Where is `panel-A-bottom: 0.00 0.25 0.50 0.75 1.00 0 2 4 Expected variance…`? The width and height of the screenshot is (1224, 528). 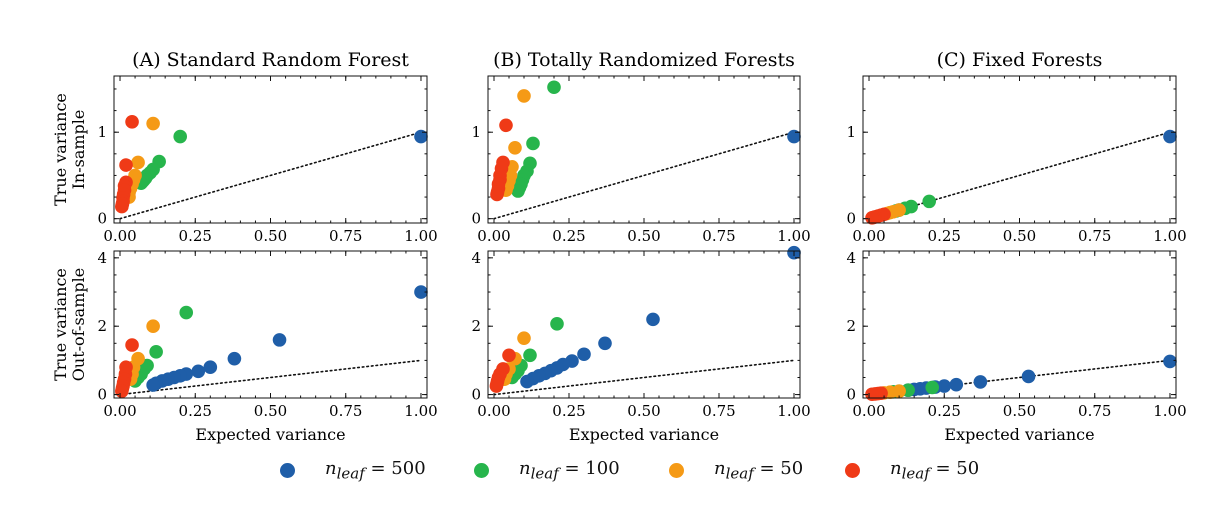 panel-A-bottom: 0.00 0.25 0.50 0.75 1.00 0 2 4 Expected variance… is located at coordinates (244, 346).